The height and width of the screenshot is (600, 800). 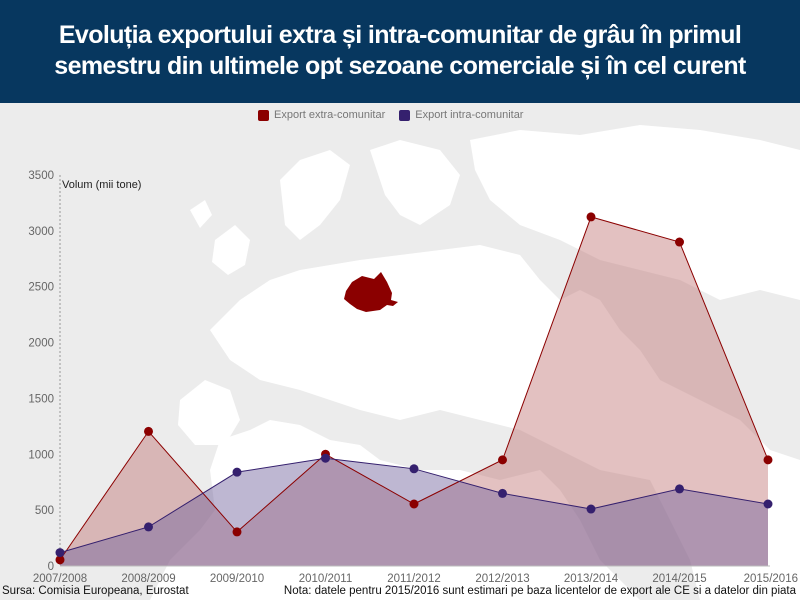 I want to click on y-tick-label: 3000, so click(x=41, y=232).